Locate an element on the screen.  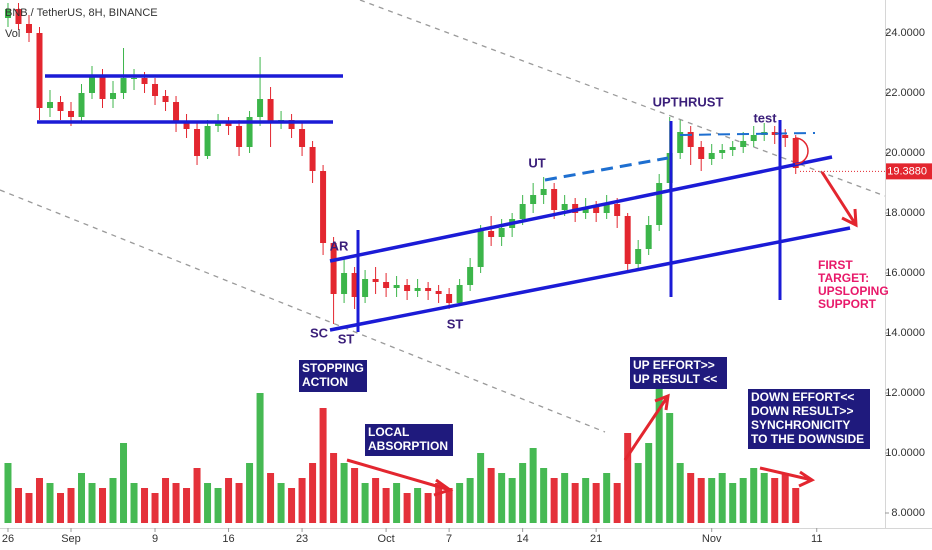
x-tick-label: Nov is located at coordinates (712, 539).